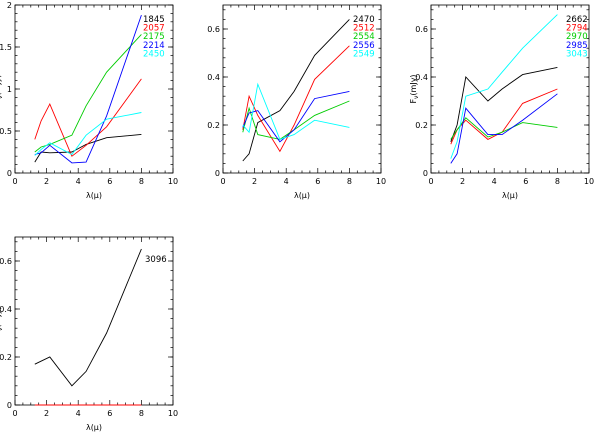 The height and width of the screenshot is (435, 598). I want to click on legend-entry-1845: 1845, so click(154, 20).